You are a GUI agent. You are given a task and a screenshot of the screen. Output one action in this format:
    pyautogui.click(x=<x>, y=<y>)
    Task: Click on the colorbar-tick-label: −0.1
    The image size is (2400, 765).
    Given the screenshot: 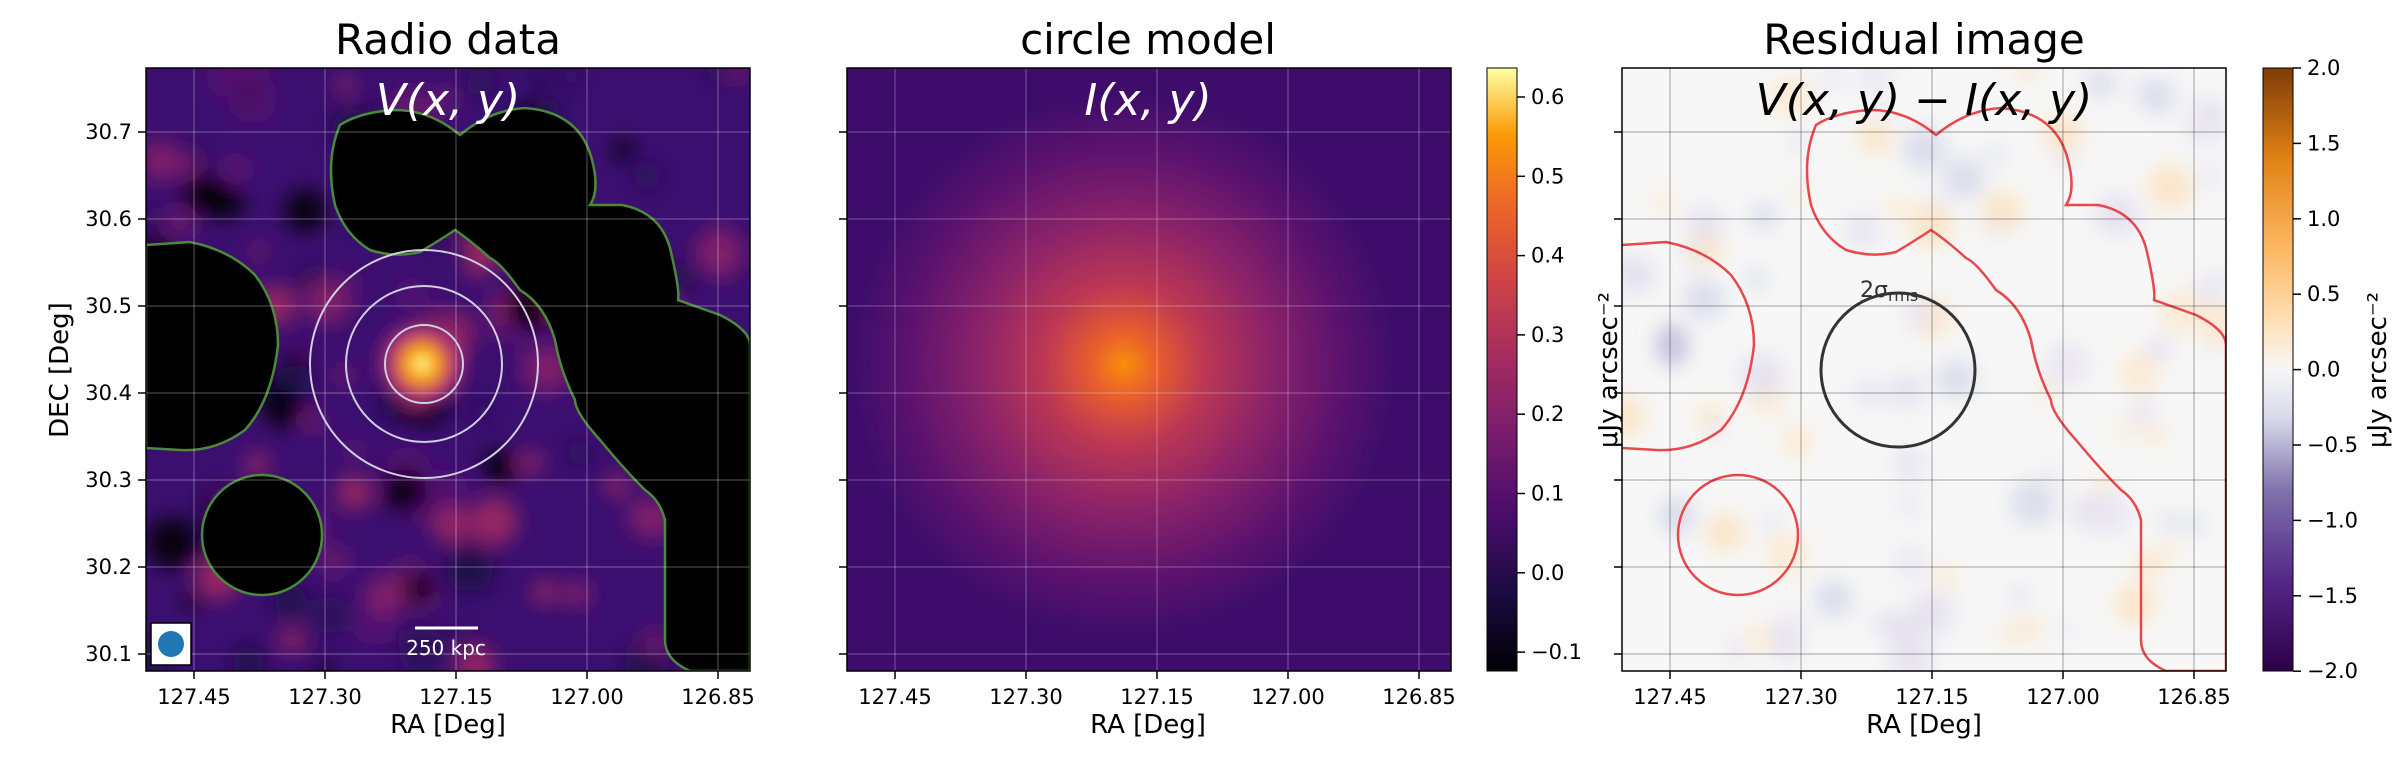 What is the action you would take?
    pyautogui.click(x=1556, y=652)
    